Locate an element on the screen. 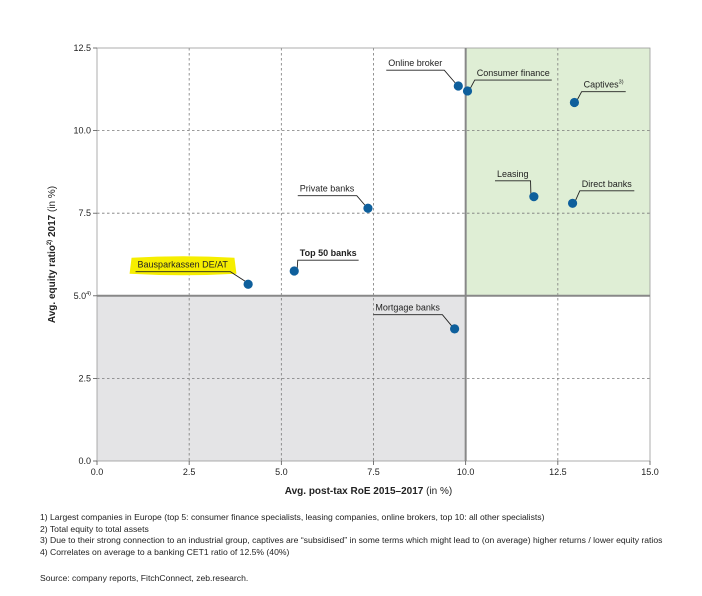  y-tick-label: 2.5 is located at coordinates (84, 378).